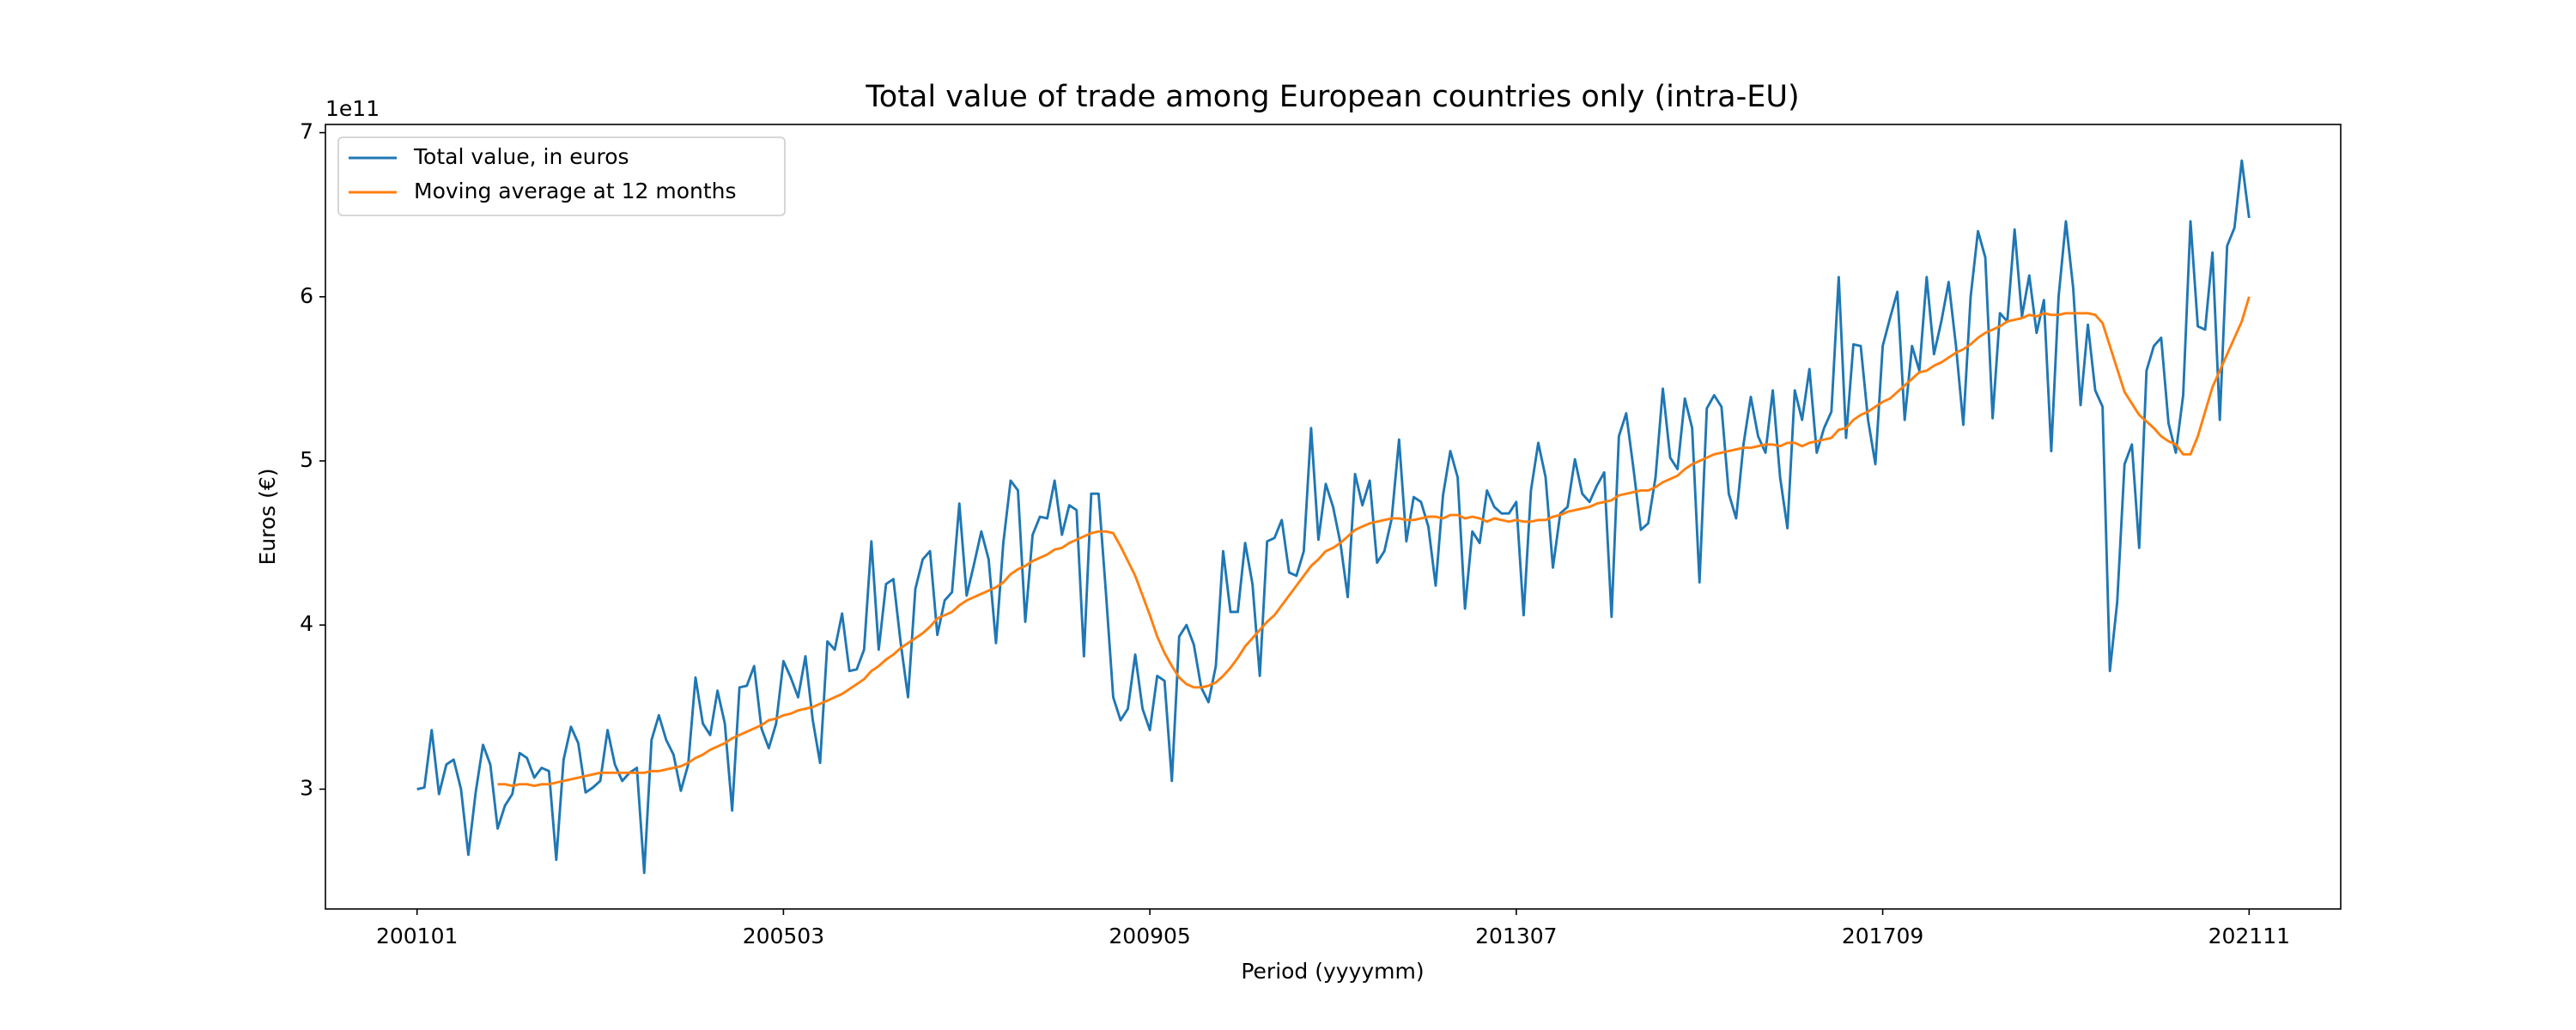 The image size is (2576, 1030). I want to click on y-tick-label: 3, so click(306, 787).